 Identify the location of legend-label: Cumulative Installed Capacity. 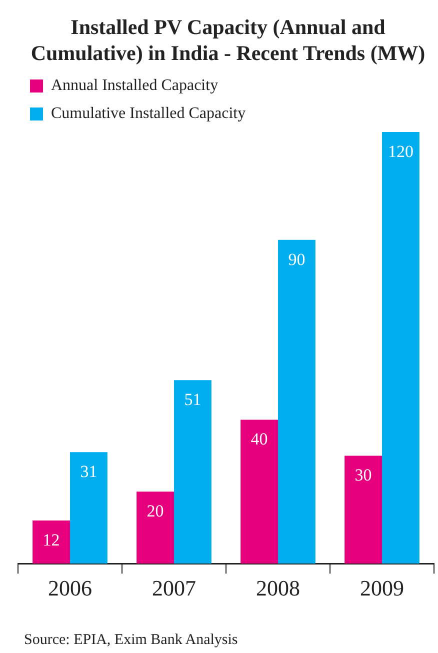
(148, 113).